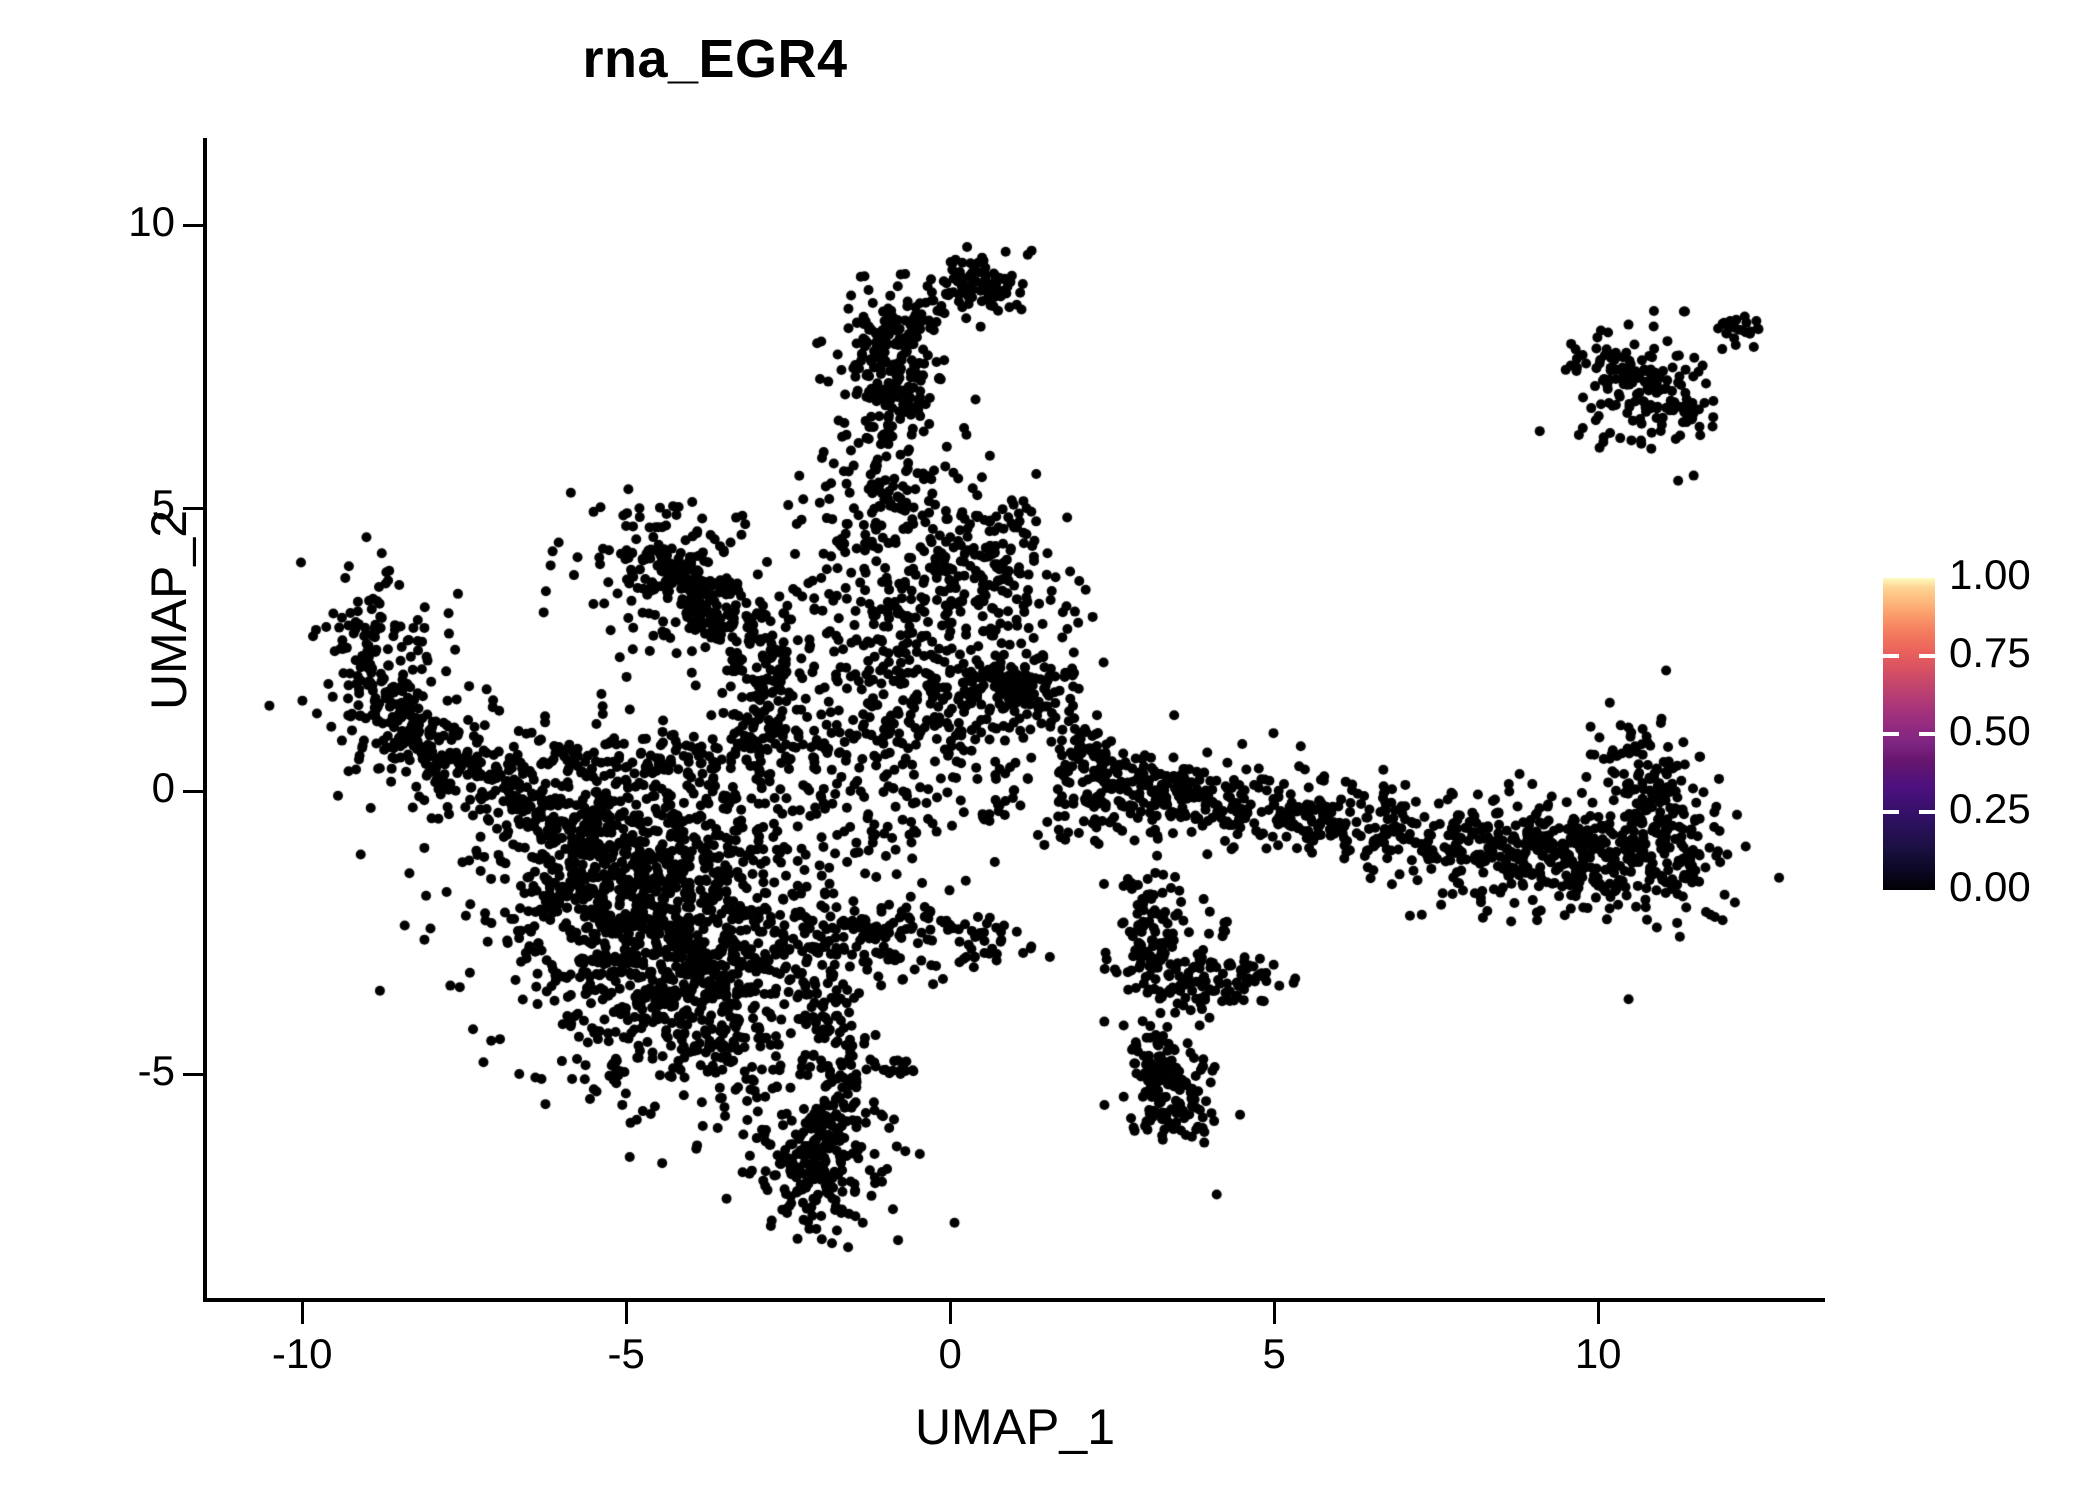 This screenshot has width=2100, height=1500. I want to click on colorbar-legend: 1.00 0.75 0.50 0.25 0.00, so click(1988, 730).